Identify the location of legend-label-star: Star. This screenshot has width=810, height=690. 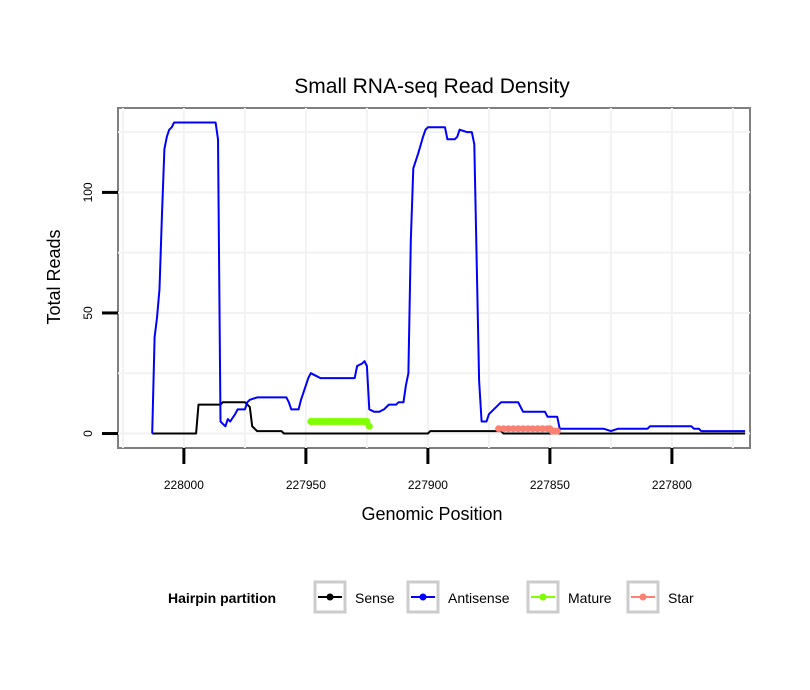
(681, 598).